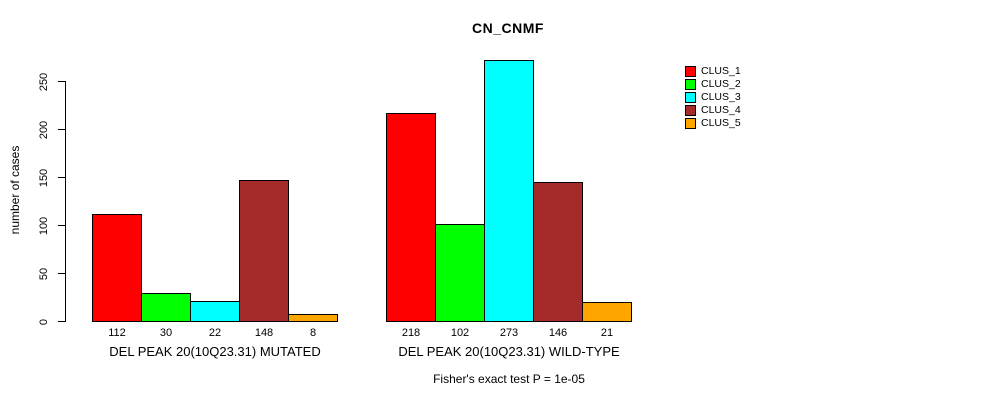 Image resolution: width=990 pixels, height=400 pixels. I want to click on bar-value-label: 218, so click(411, 333).